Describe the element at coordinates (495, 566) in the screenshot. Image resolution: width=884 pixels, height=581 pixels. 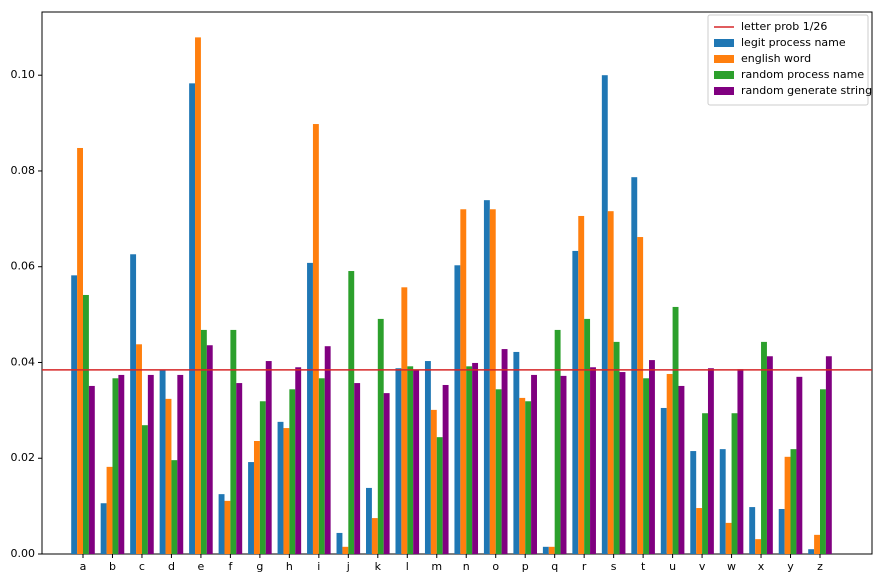
I see `x-tick-label: o` at that location.